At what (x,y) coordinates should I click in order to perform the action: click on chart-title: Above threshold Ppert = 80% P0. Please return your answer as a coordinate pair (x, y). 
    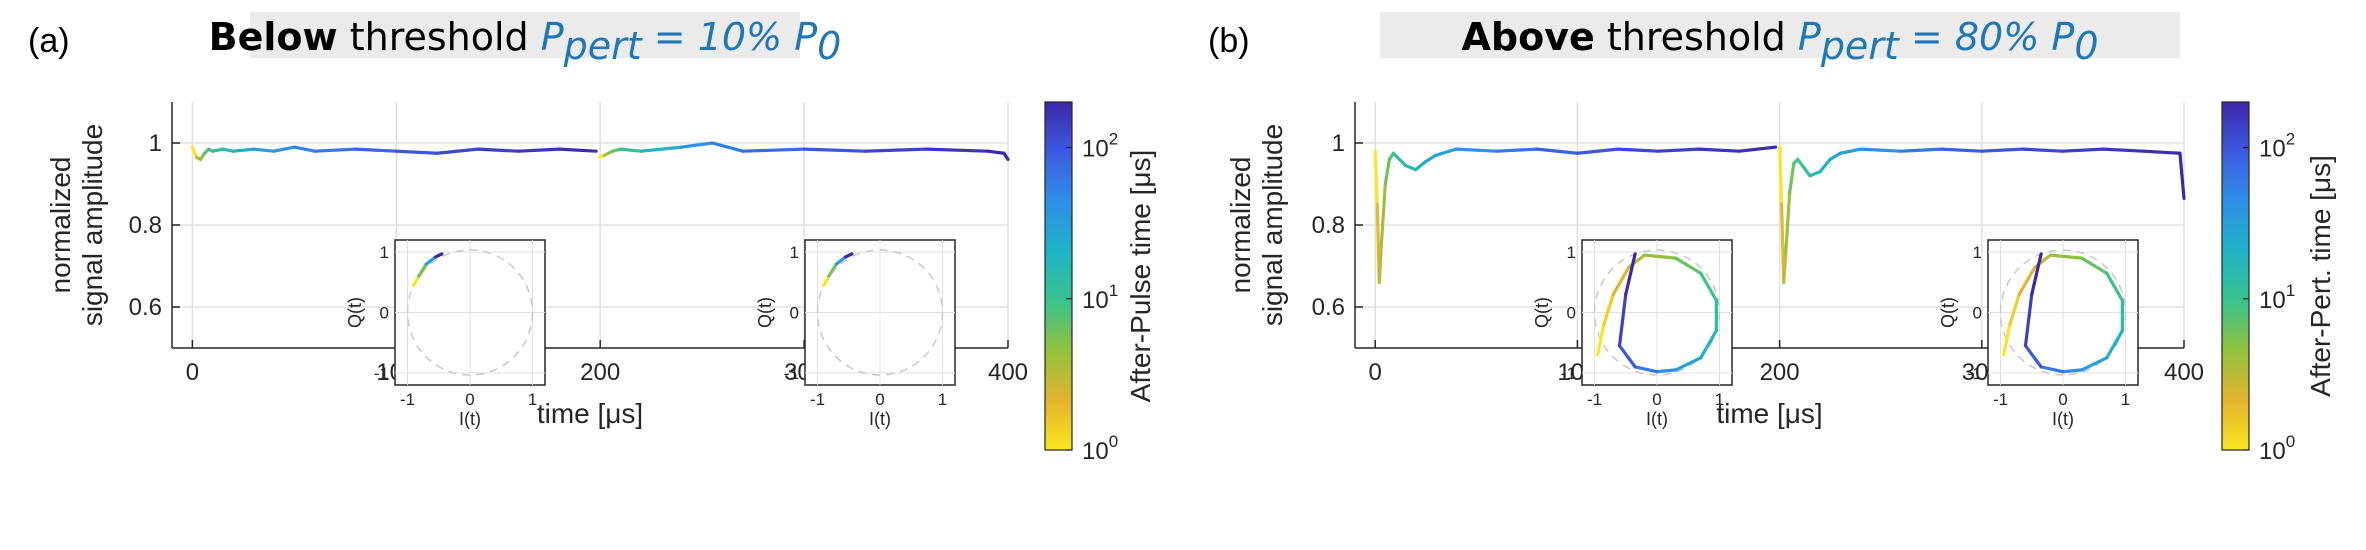
    Looking at the image, I should click on (1780, 41).